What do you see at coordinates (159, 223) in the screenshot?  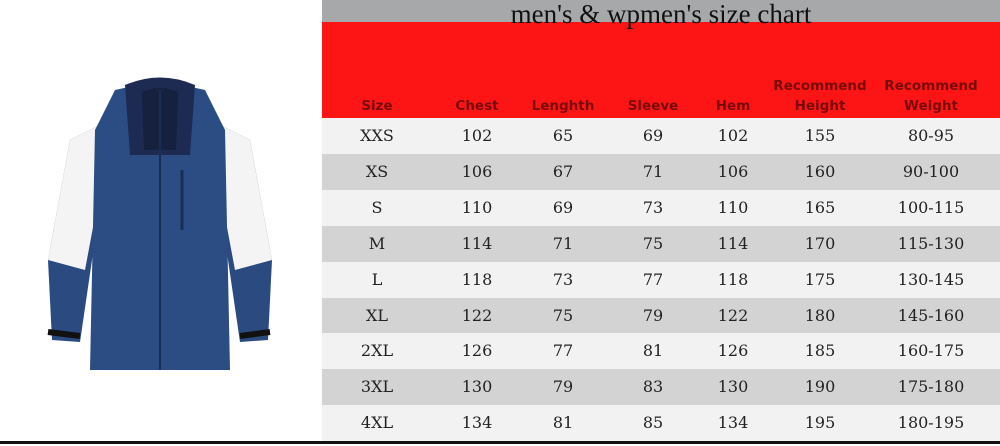 I see `jacket-product-image` at bounding box center [159, 223].